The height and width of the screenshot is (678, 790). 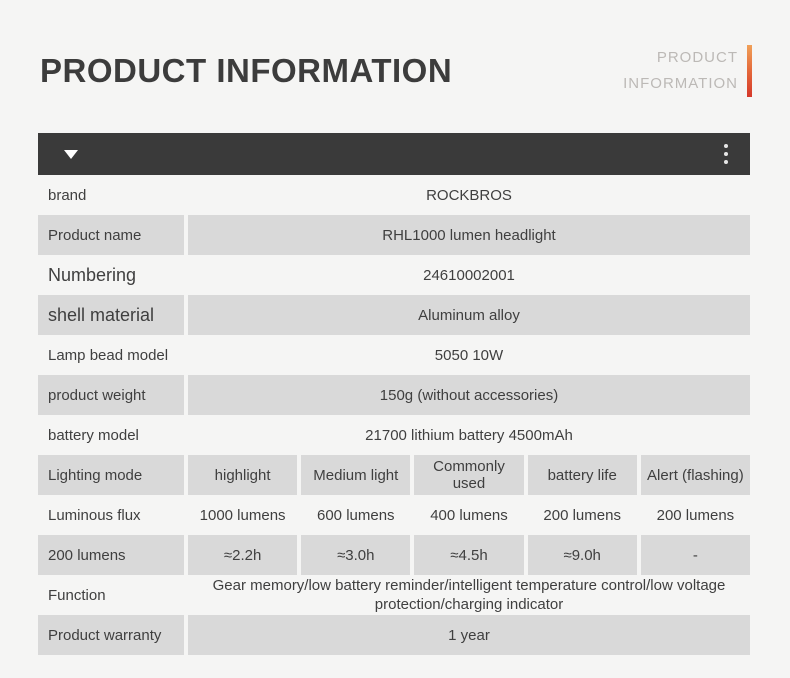 What do you see at coordinates (71, 154) in the screenshot?
I see `triangle-down-icon` at bounding box center [71, 154].